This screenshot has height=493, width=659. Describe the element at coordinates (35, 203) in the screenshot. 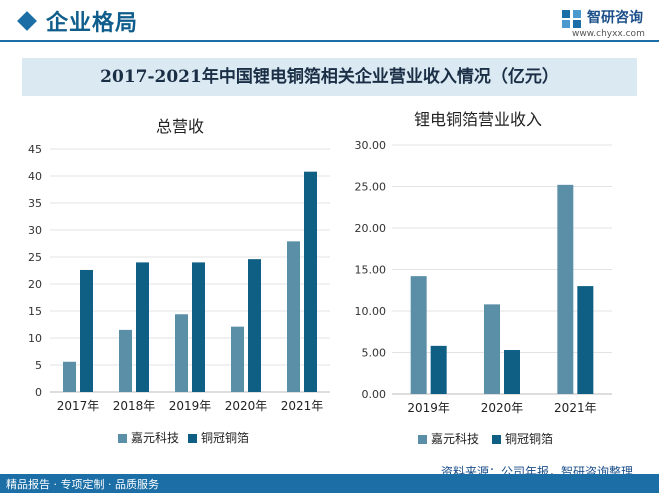

I see `y-tick-label: 35` at that location.